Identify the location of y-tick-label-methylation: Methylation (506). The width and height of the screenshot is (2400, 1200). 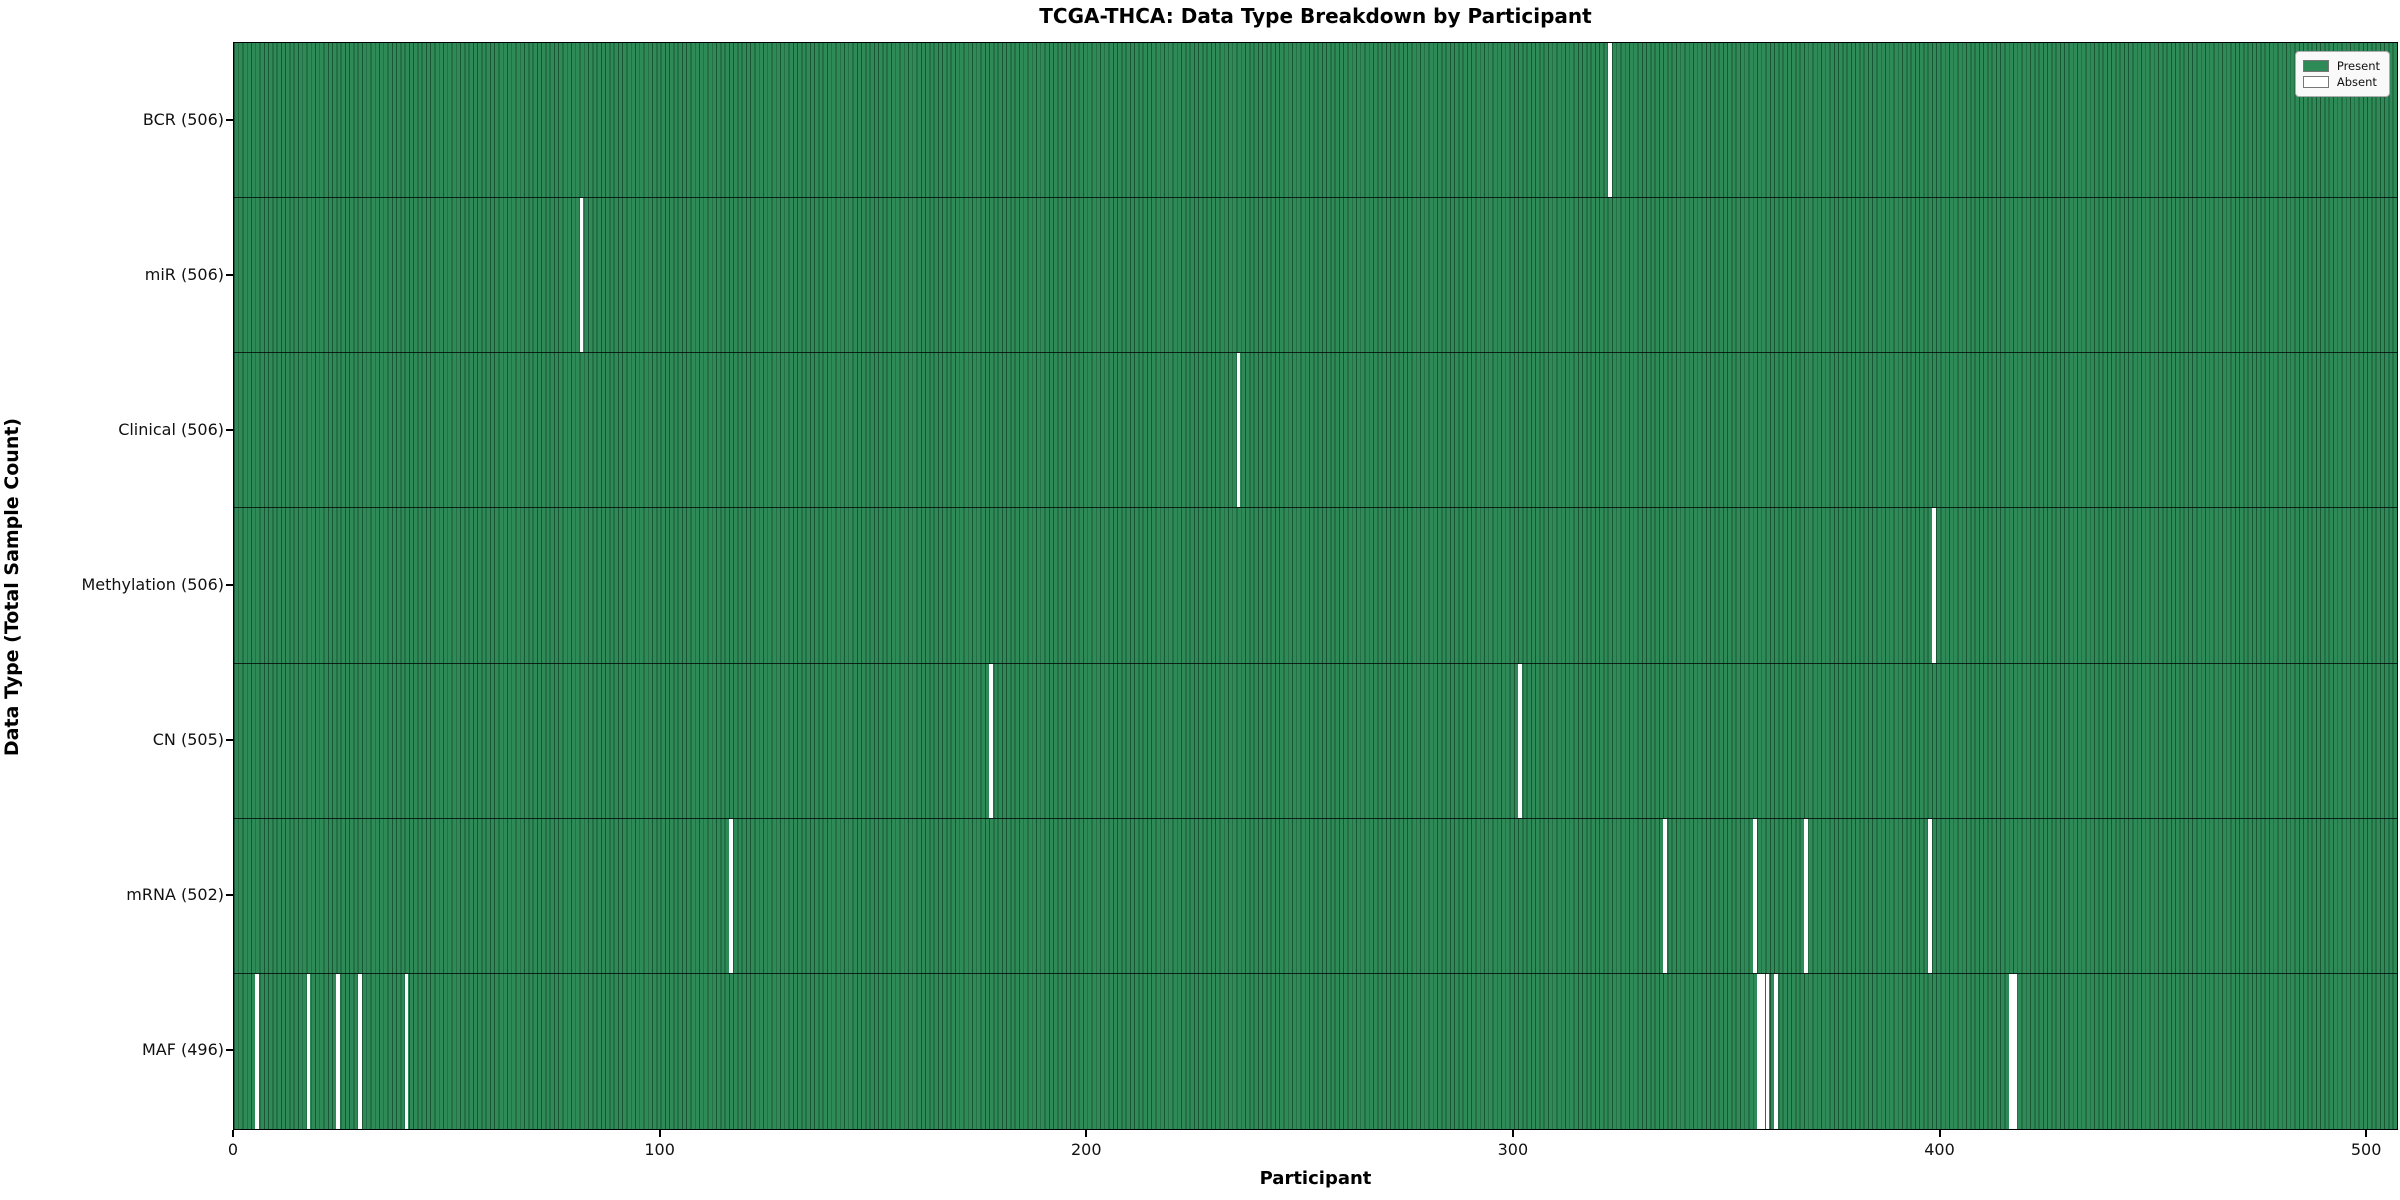
(152, 584).